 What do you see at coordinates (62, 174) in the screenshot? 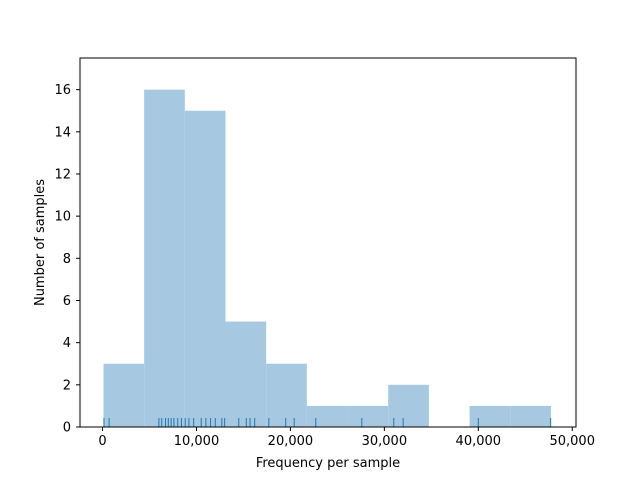
I see `y-tick-label: 12` at bounding box center [62, 174].